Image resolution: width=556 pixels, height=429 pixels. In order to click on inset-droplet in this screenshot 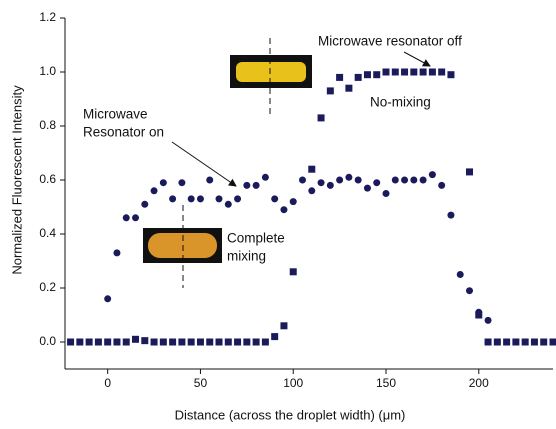, I will do `click(271, 72)`.